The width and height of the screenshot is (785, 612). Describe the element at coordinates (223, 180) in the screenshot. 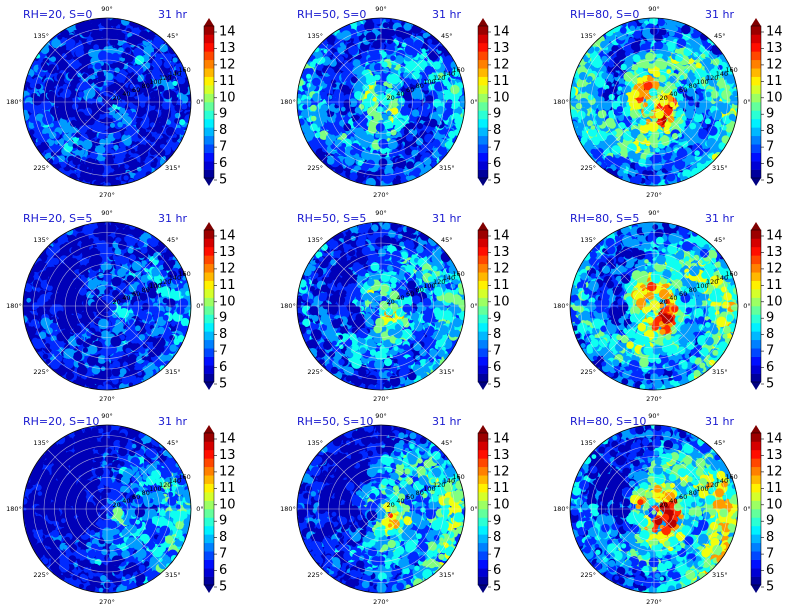

I see `colorbar-tick-label: 5` at that location.